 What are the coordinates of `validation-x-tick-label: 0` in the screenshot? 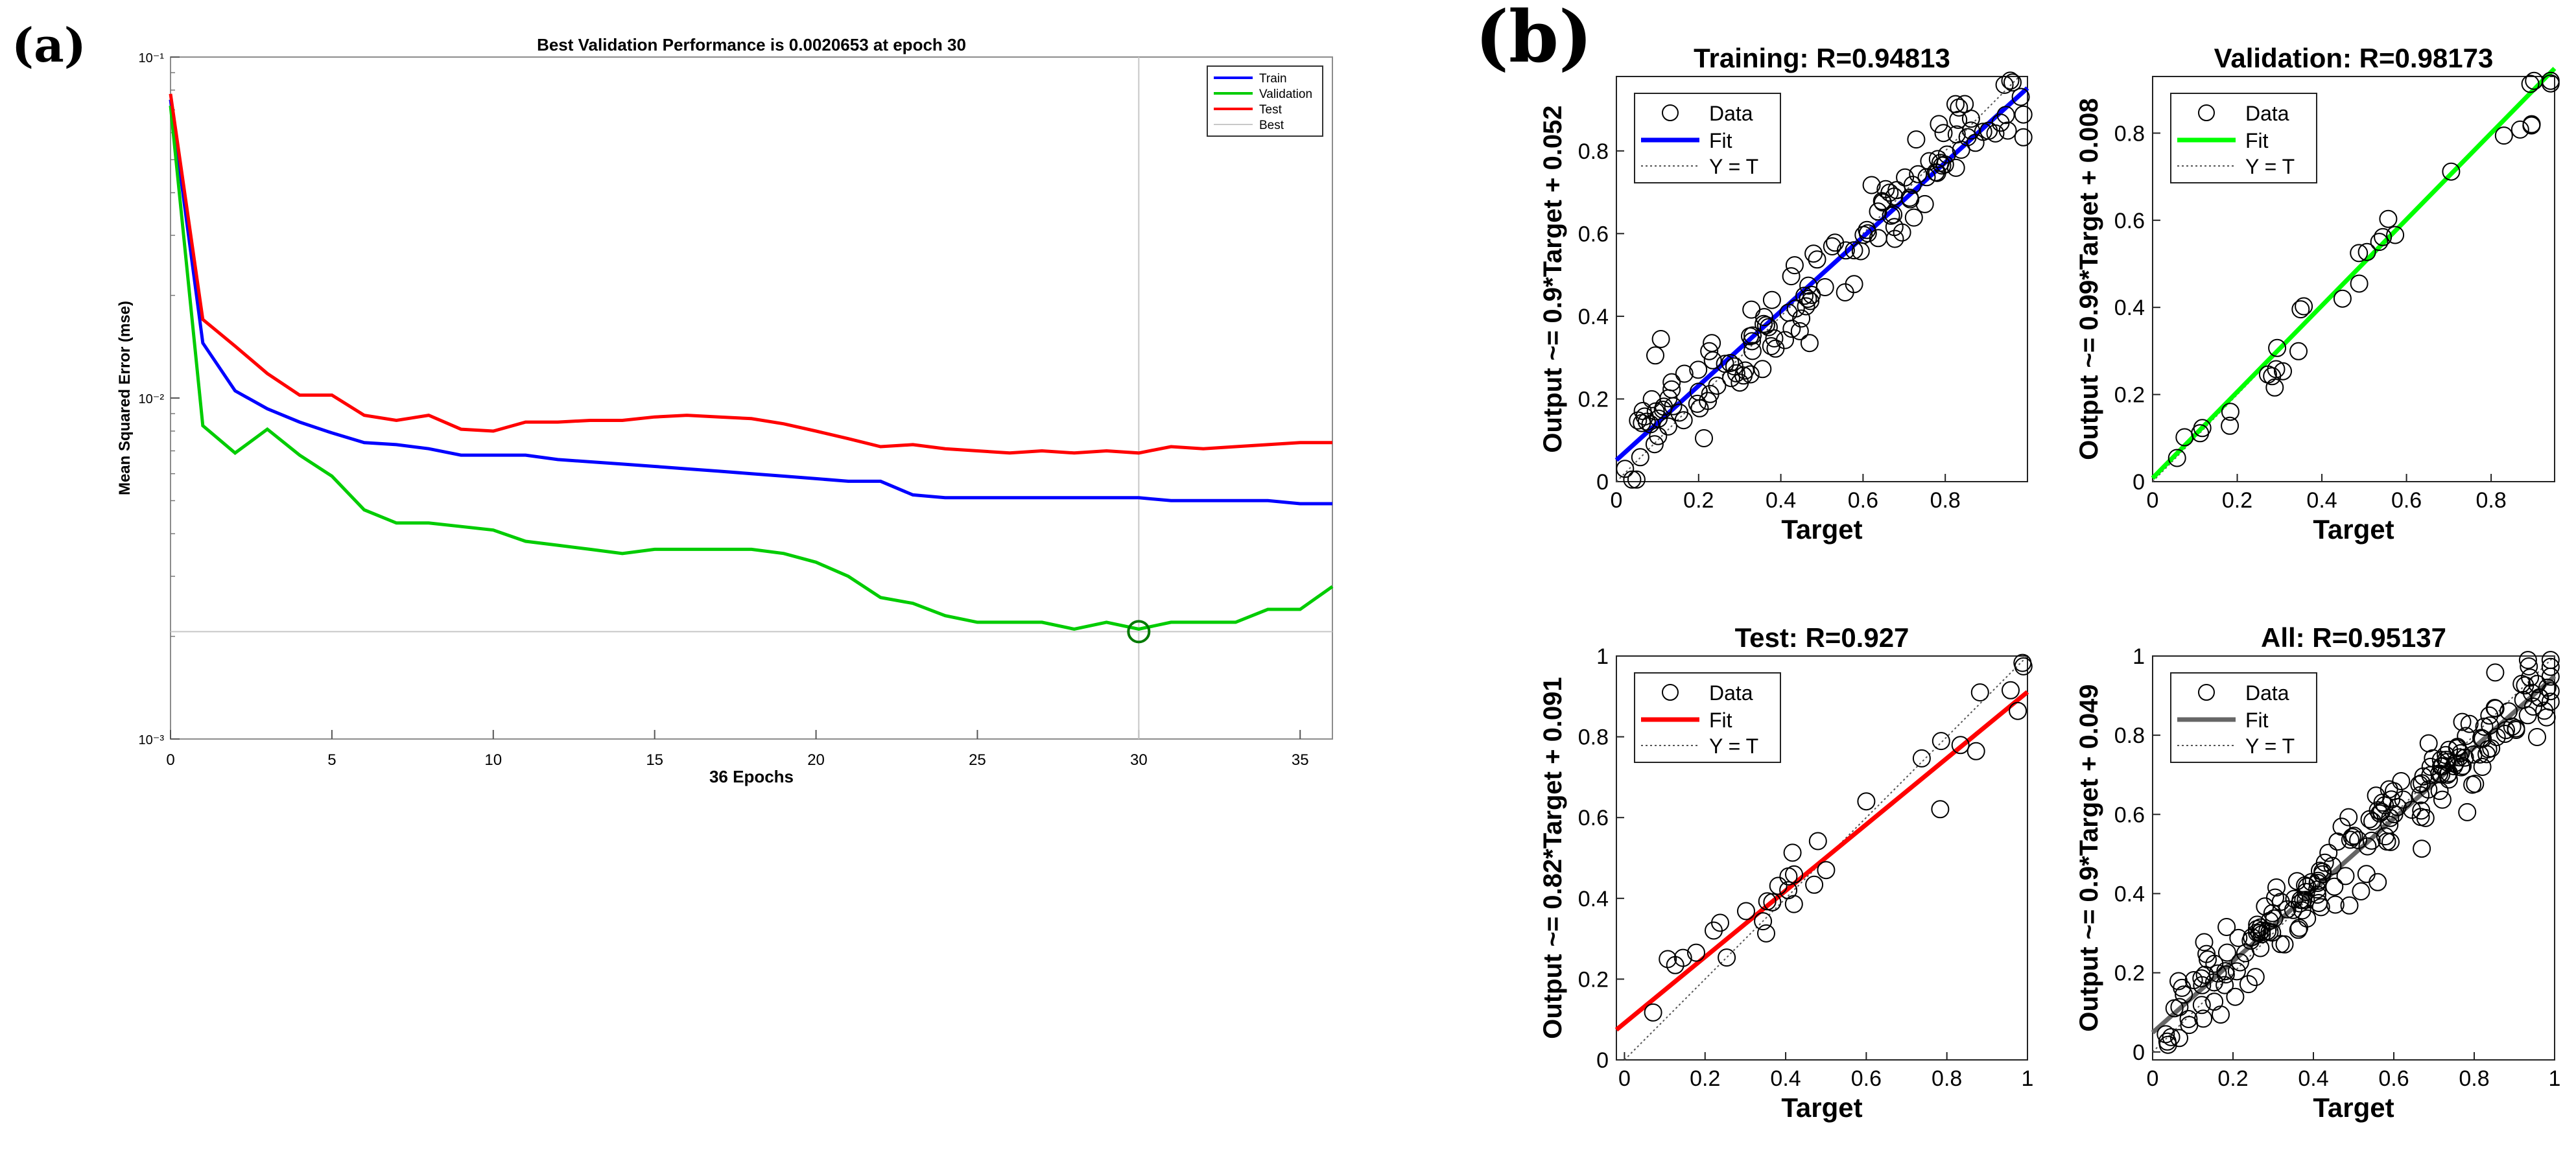 It's located at (2153, 500).